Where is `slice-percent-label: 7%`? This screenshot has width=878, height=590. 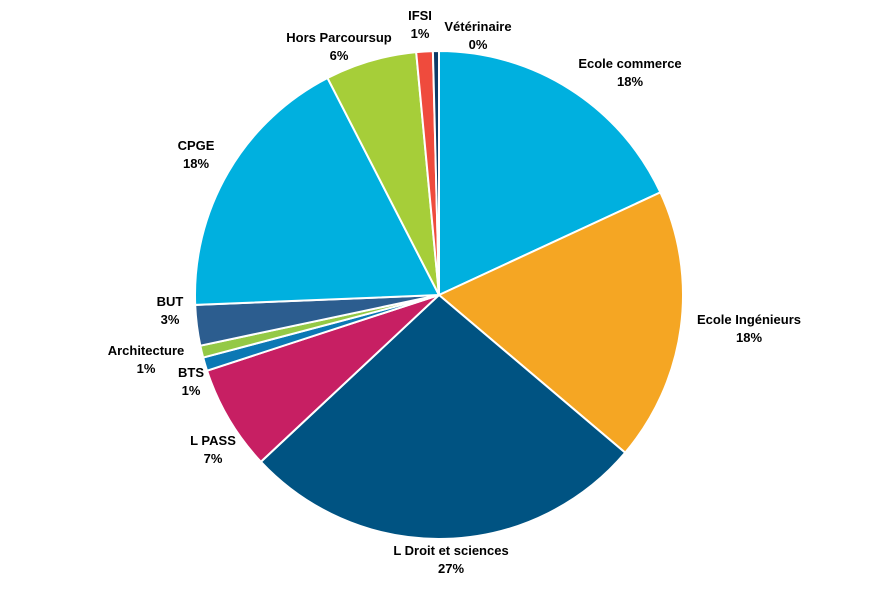
slice-percent-label: 7% is located at coordinates (213, 458).